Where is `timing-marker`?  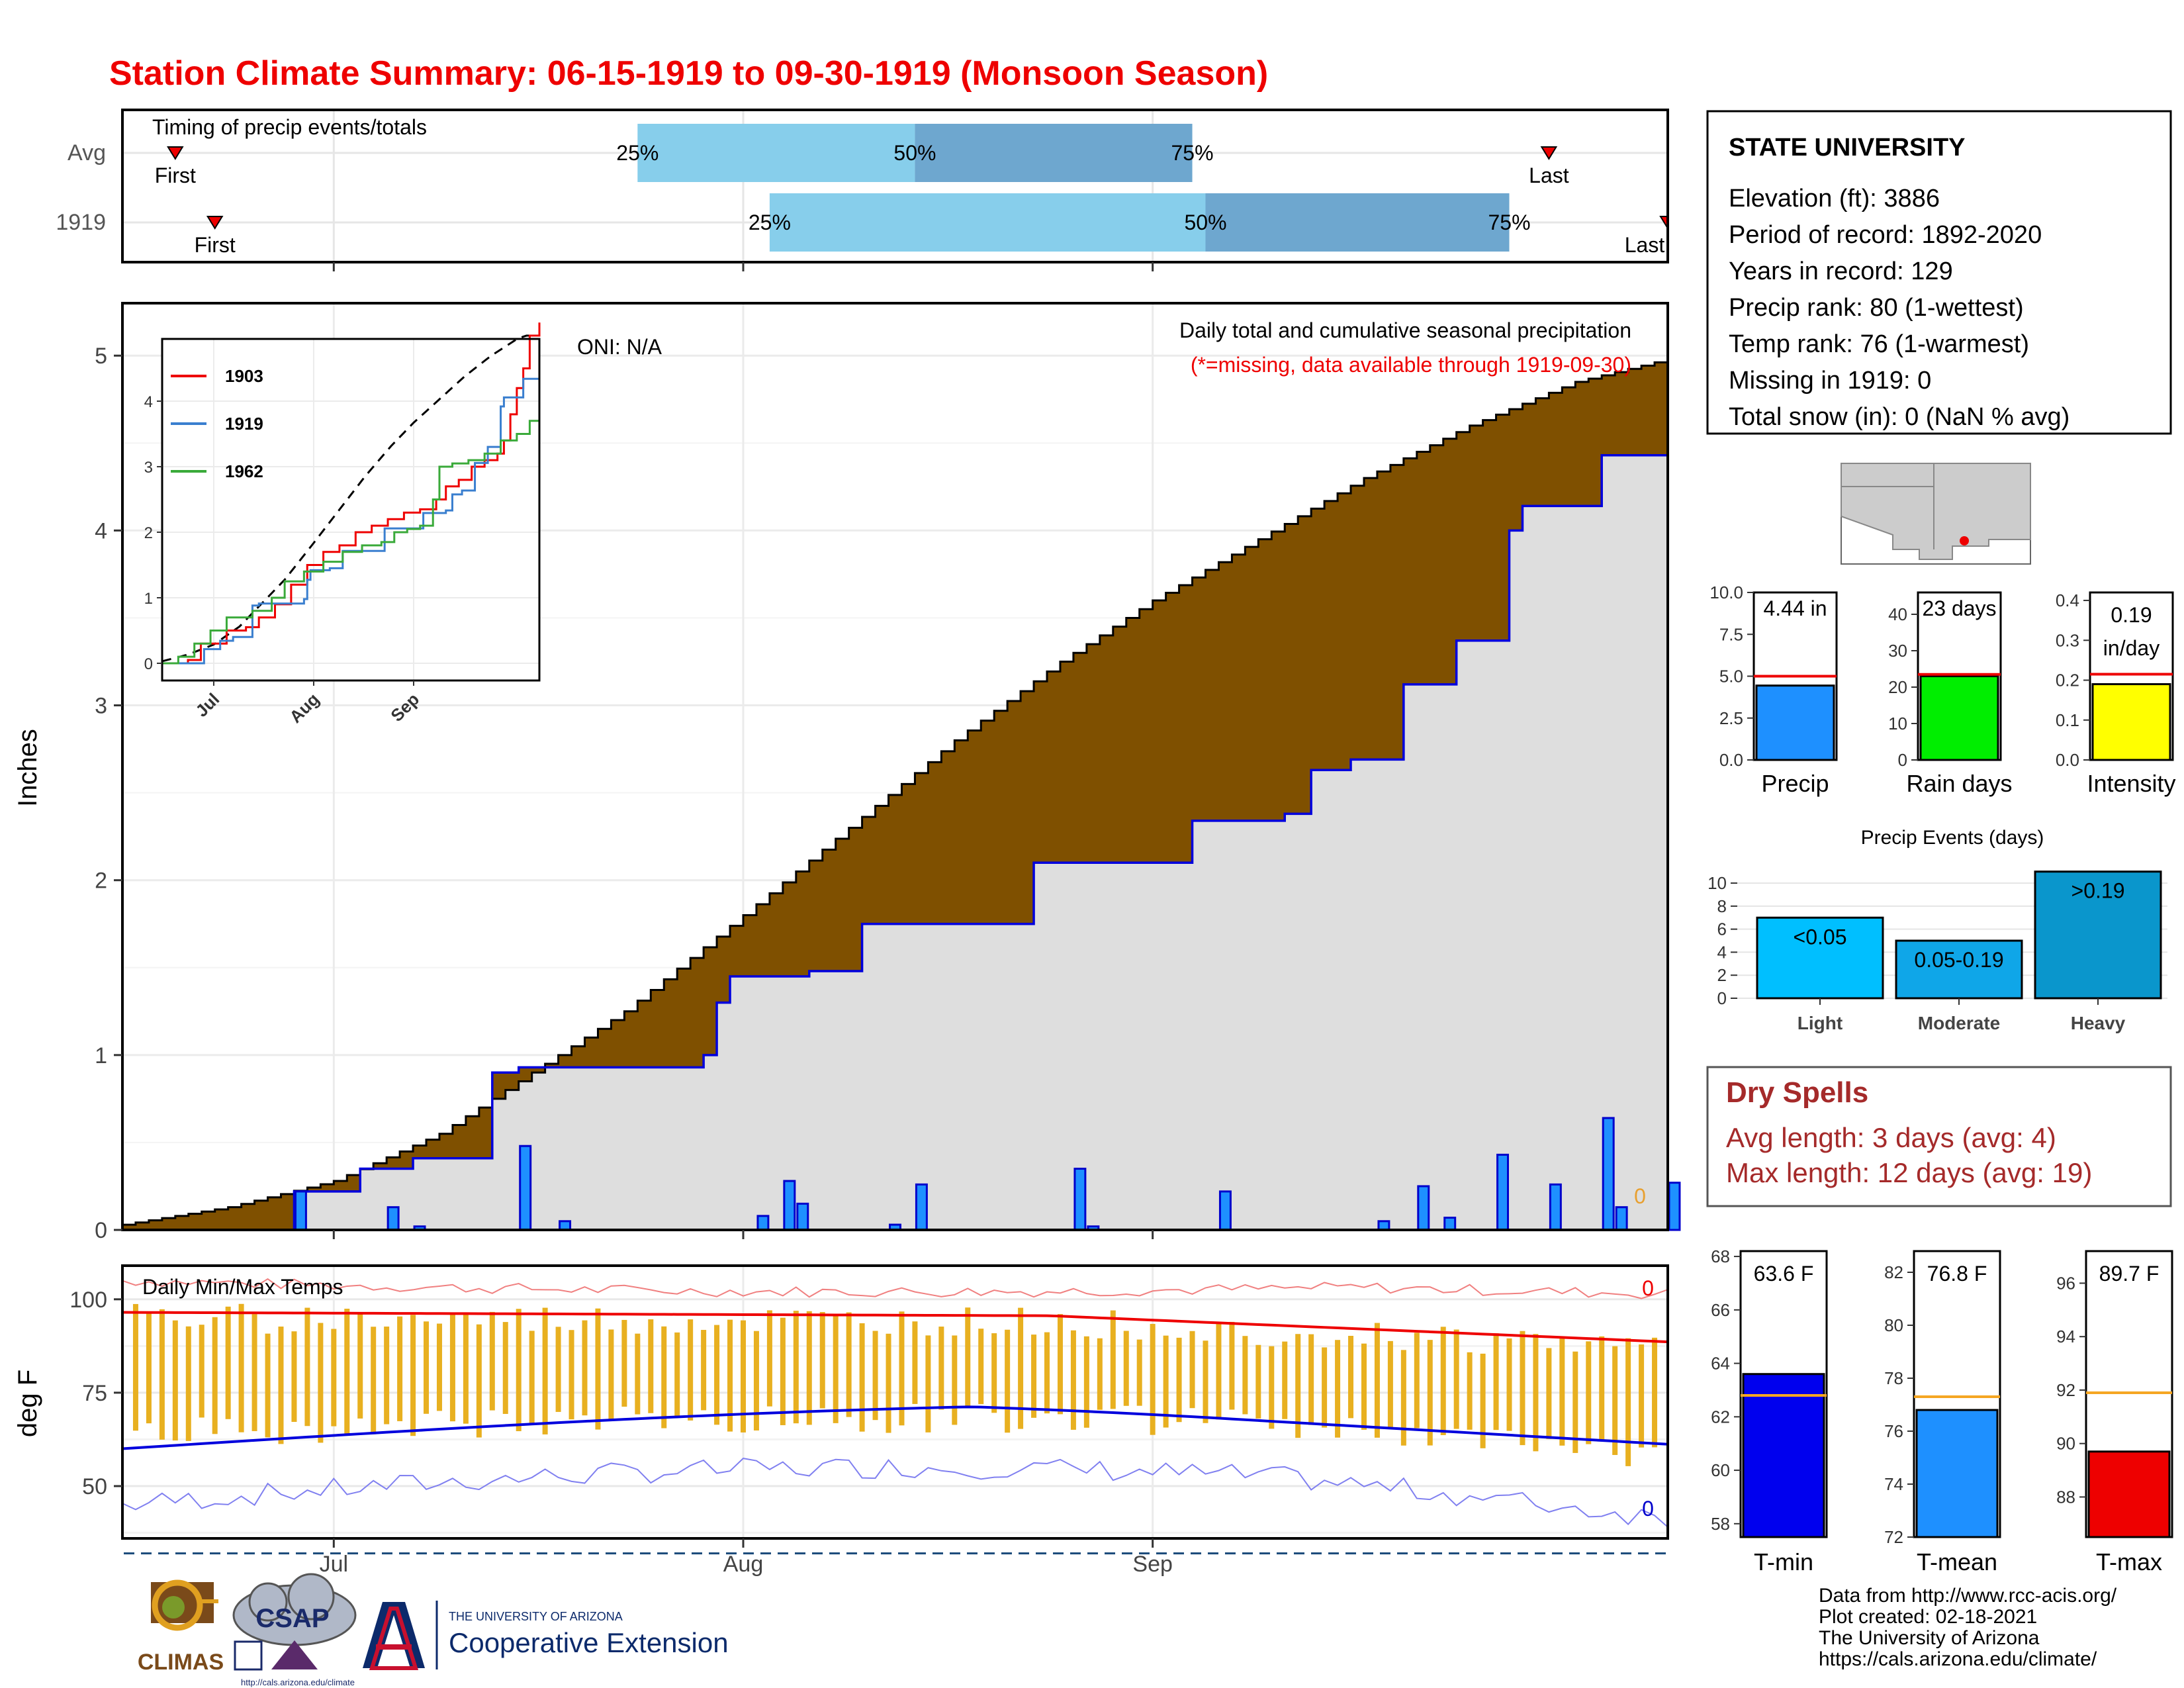 timing-marker is located at coordinates (176, 153).